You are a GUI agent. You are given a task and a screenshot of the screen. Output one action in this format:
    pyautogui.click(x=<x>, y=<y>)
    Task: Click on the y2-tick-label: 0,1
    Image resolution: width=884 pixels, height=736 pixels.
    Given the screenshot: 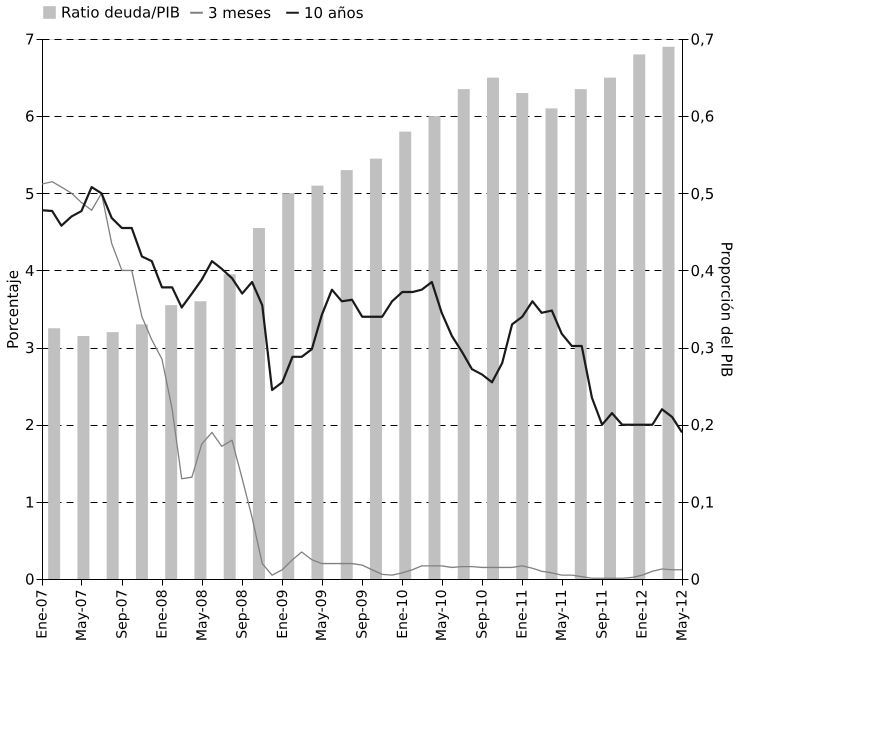 What is the action you would take?
    pyautogui.click(x=702, y=502)
    